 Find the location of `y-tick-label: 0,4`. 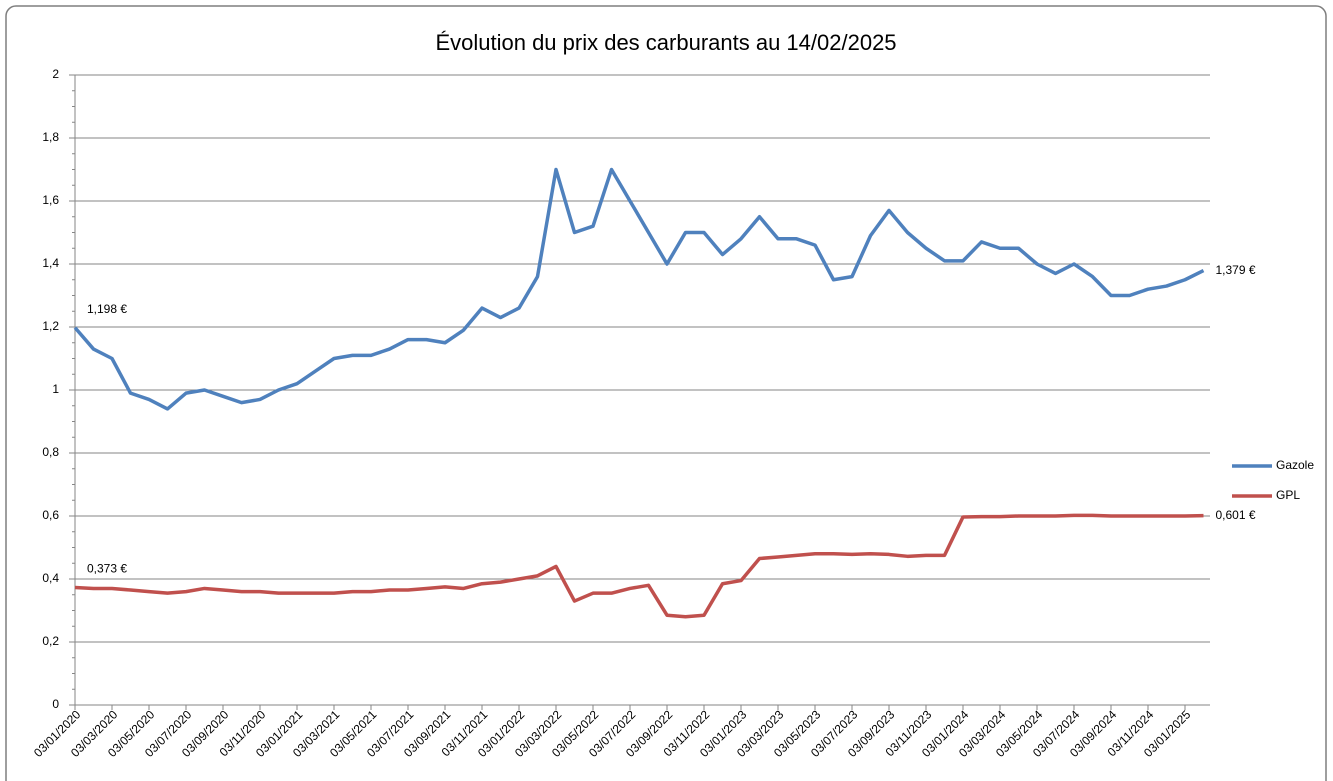

y-tick-label: 0,4 is located at coordinates (50, 578).